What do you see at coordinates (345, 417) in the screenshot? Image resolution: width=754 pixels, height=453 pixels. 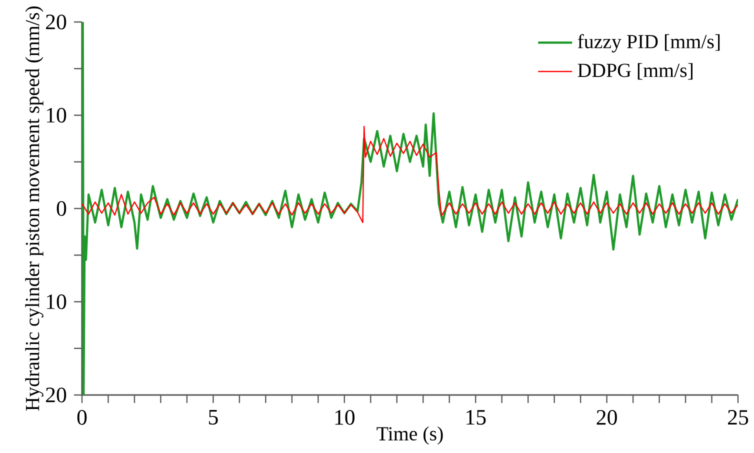 I see `x-tick-label: 10` at bounding box center [345, 417].